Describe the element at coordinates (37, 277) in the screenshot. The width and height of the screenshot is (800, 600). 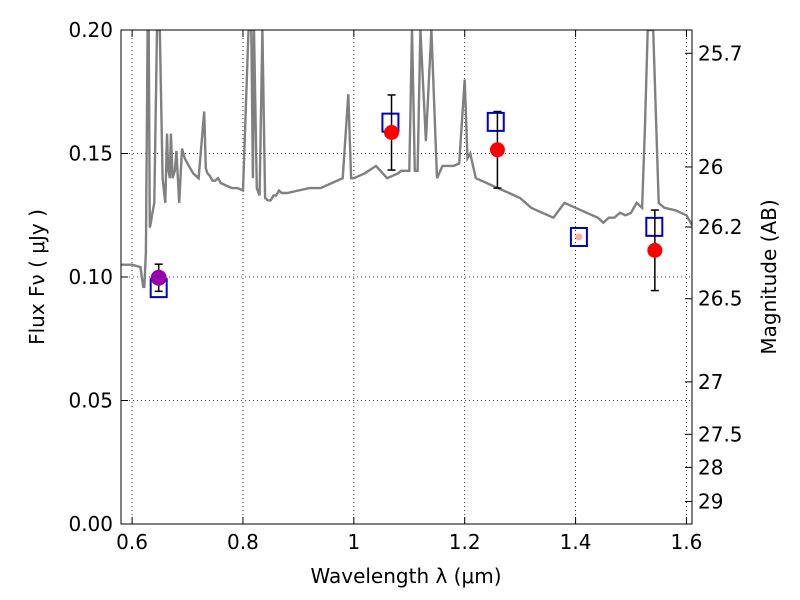
I see `y-axis-label: Flux Fν ( μJy )` at that location.